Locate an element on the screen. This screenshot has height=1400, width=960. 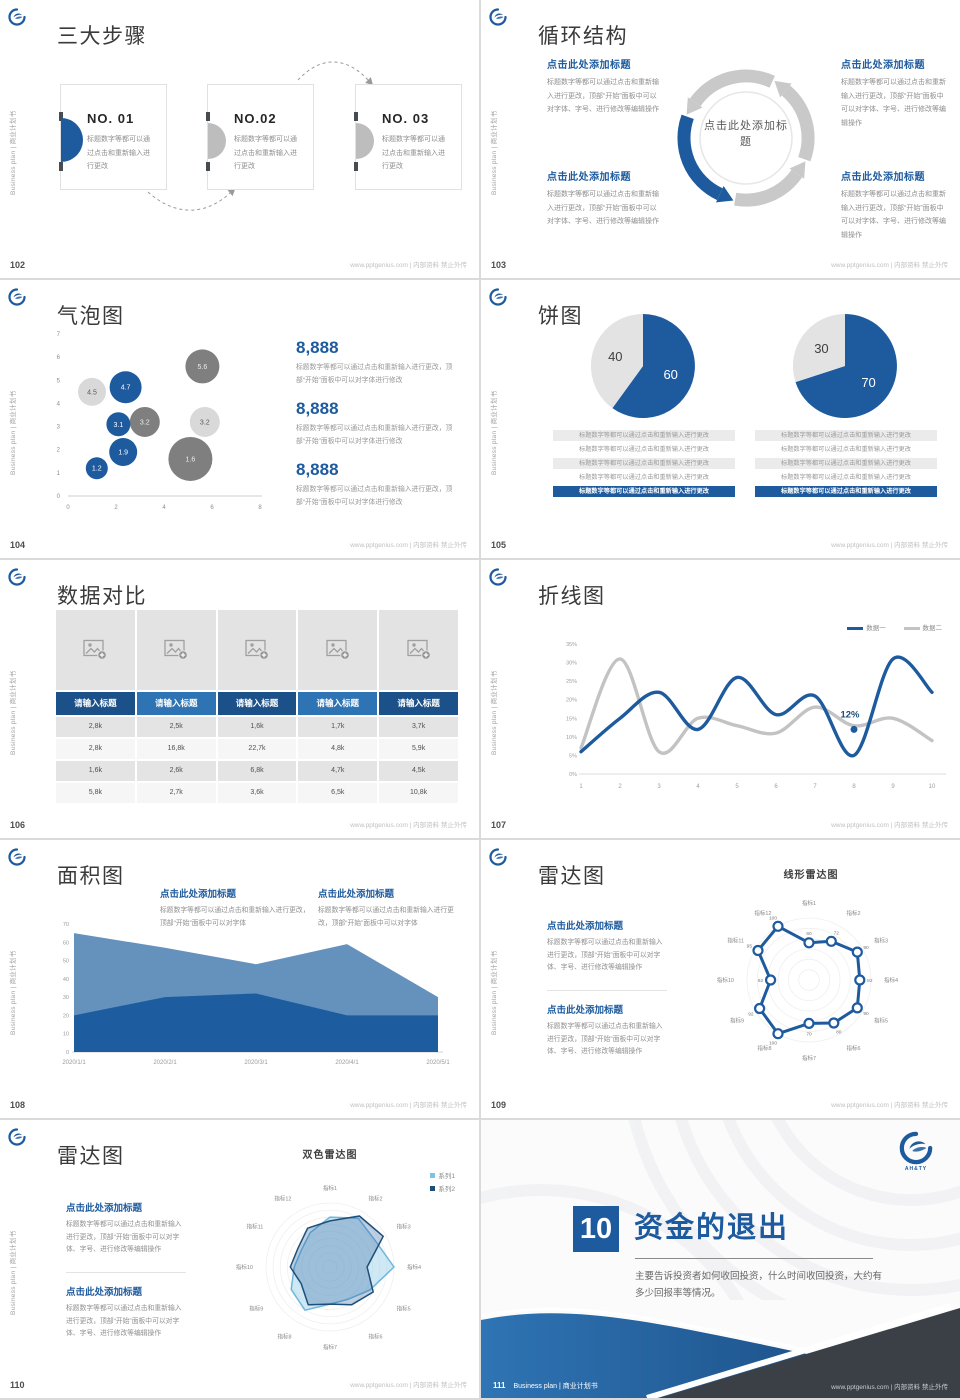
image-placeholder-row is located at coordinates (257, 650).